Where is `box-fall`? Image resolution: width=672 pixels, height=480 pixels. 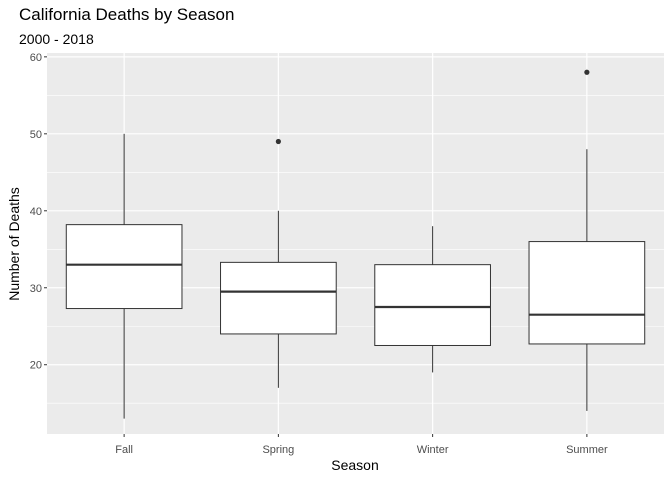 box-fall is located at coordinates (124, 276).